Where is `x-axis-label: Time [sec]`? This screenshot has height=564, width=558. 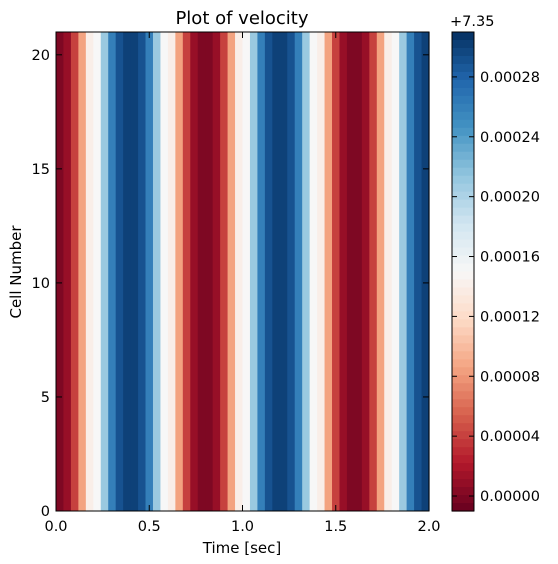 x-axis-label: Time [sec] is located at coordinates (241, 548).